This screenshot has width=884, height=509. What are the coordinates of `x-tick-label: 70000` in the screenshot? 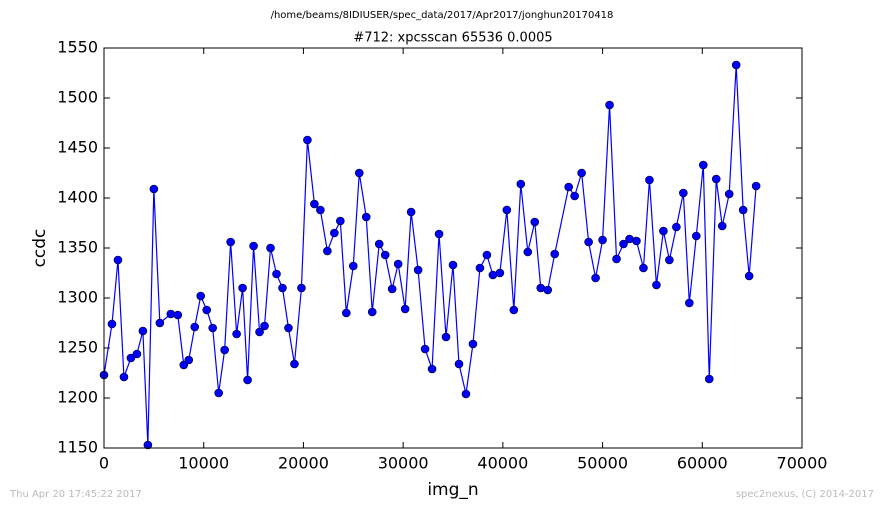 It's located at (802, 463).